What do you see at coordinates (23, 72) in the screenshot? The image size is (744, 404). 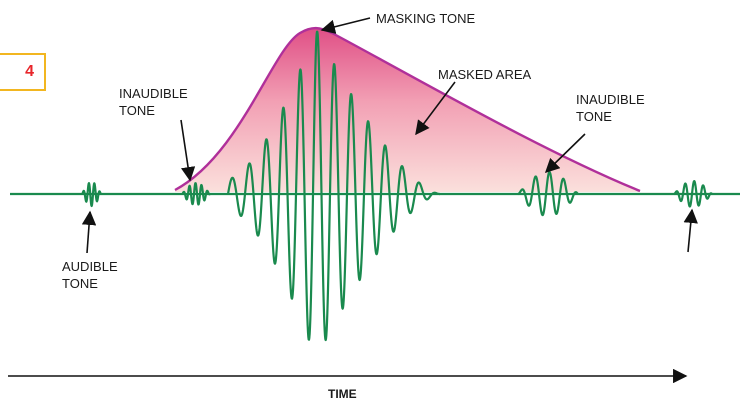 I see `figure-number-box: 4` at bounding box center [23, 72].